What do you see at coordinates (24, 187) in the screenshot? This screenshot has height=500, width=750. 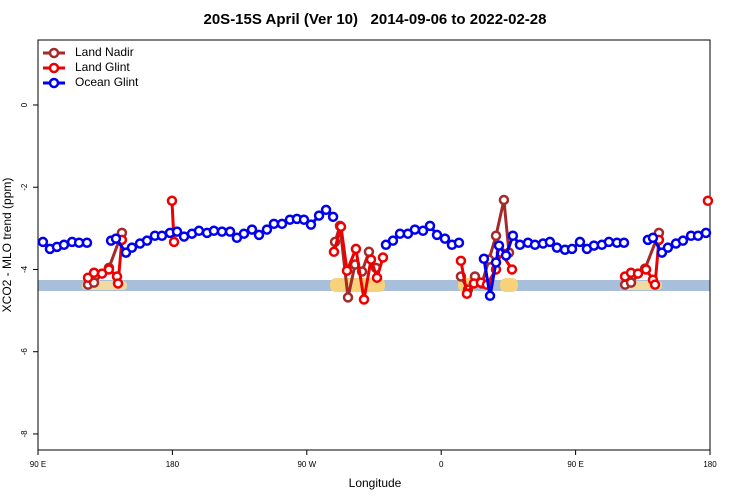 I see `y-tick-label: -2` at bounding box center [24, 187].